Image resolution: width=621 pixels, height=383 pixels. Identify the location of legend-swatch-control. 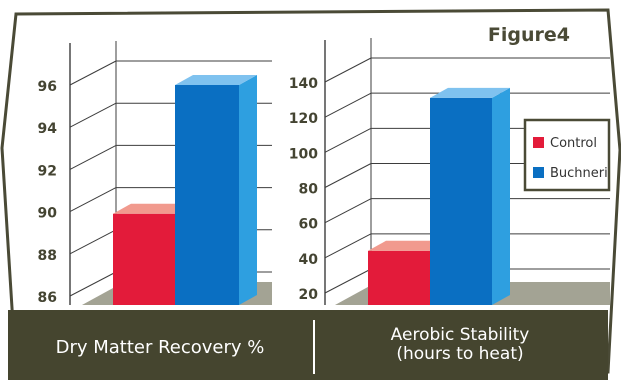
(538, 142).